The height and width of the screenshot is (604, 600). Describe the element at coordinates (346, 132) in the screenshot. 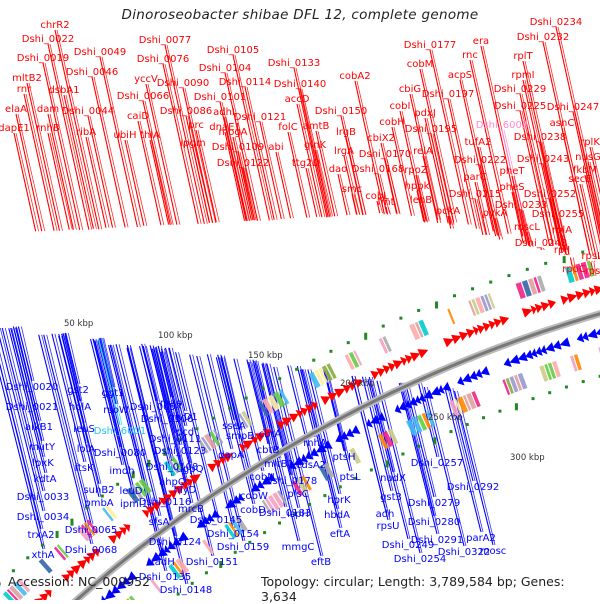

I see `forward-gene-label: lrgB` at that location.